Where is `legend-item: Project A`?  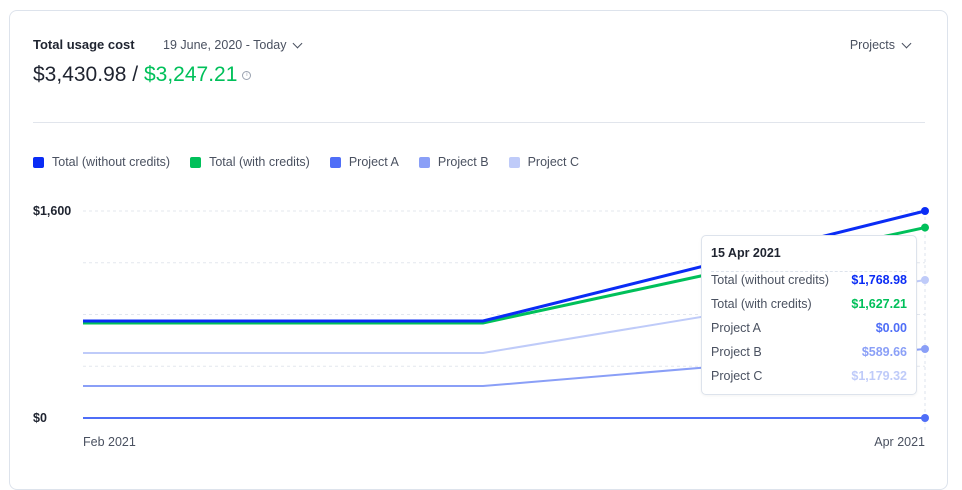
legend-item: Project A is located at coordinates (364, 162).